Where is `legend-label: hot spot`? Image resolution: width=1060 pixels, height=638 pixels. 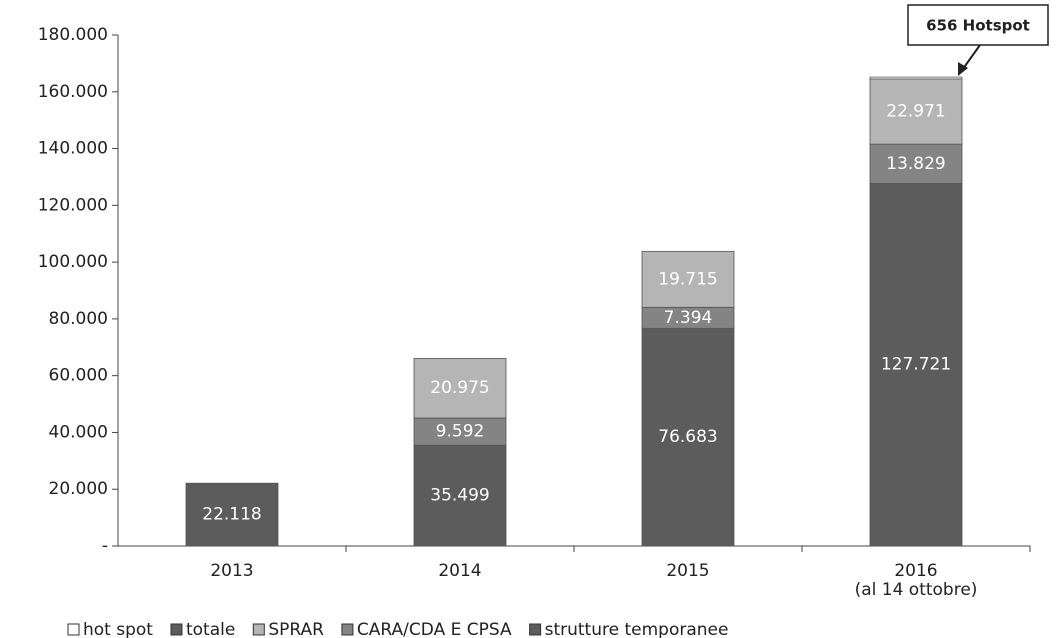 legend-label: hot spot is located at coordinates (118, 629).